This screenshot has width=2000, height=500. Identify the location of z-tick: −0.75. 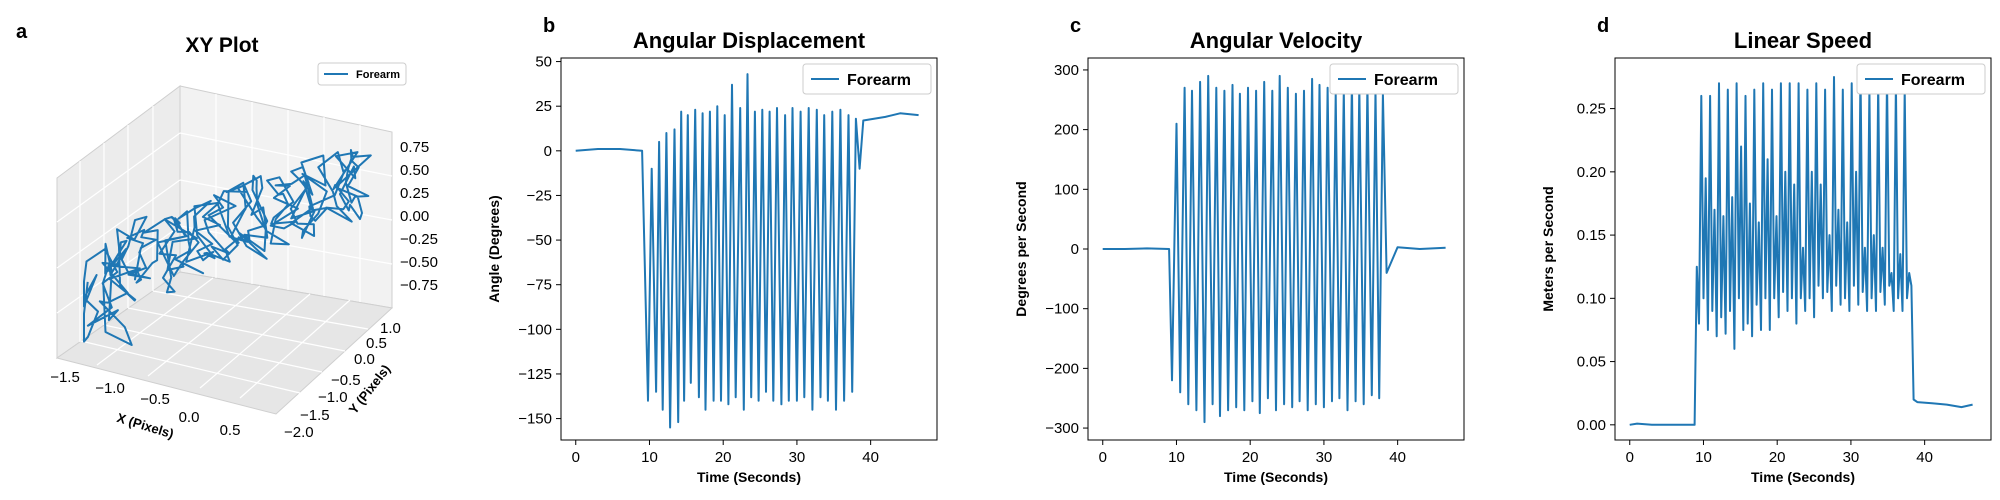
(419, 285).